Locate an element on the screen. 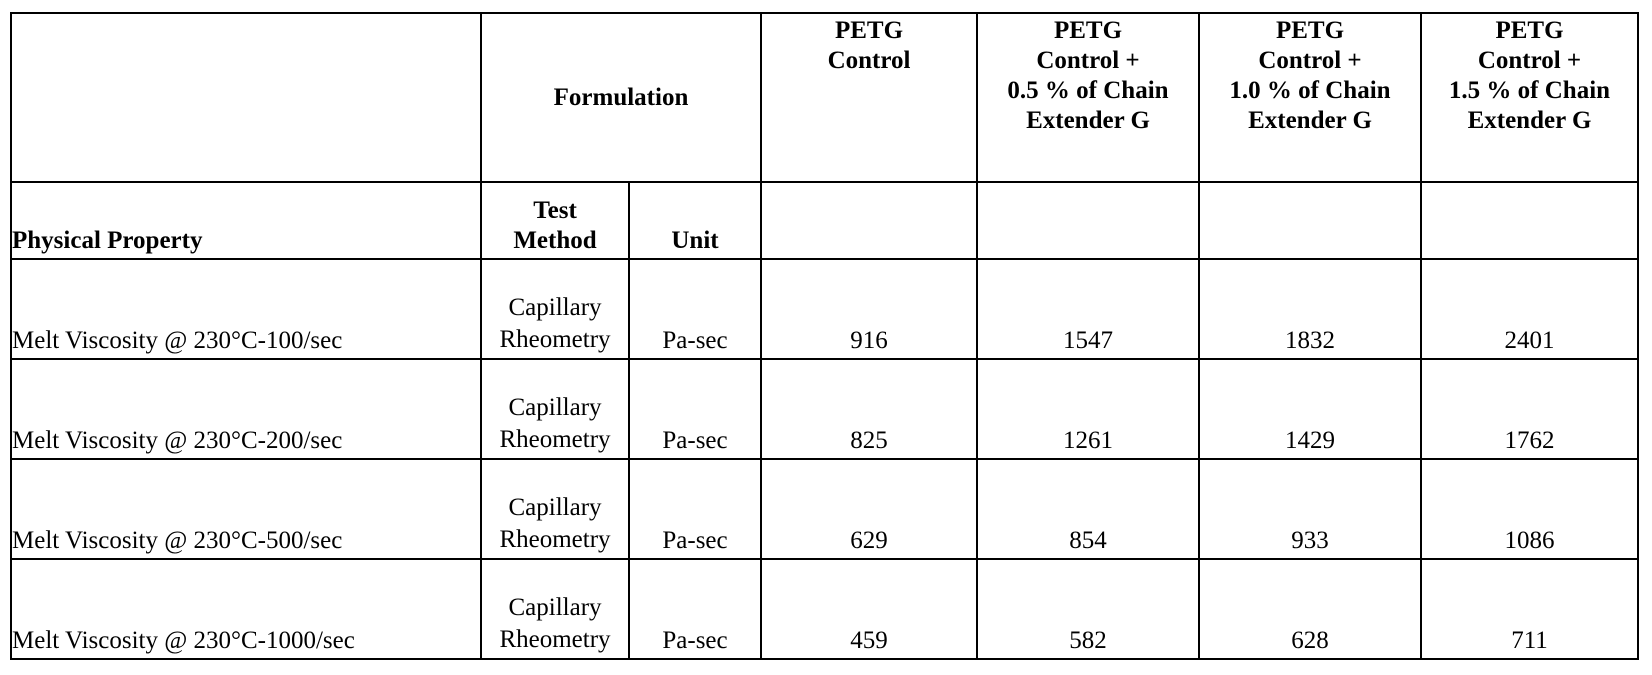  cell-line: Control is located at coordinates (869, 61).